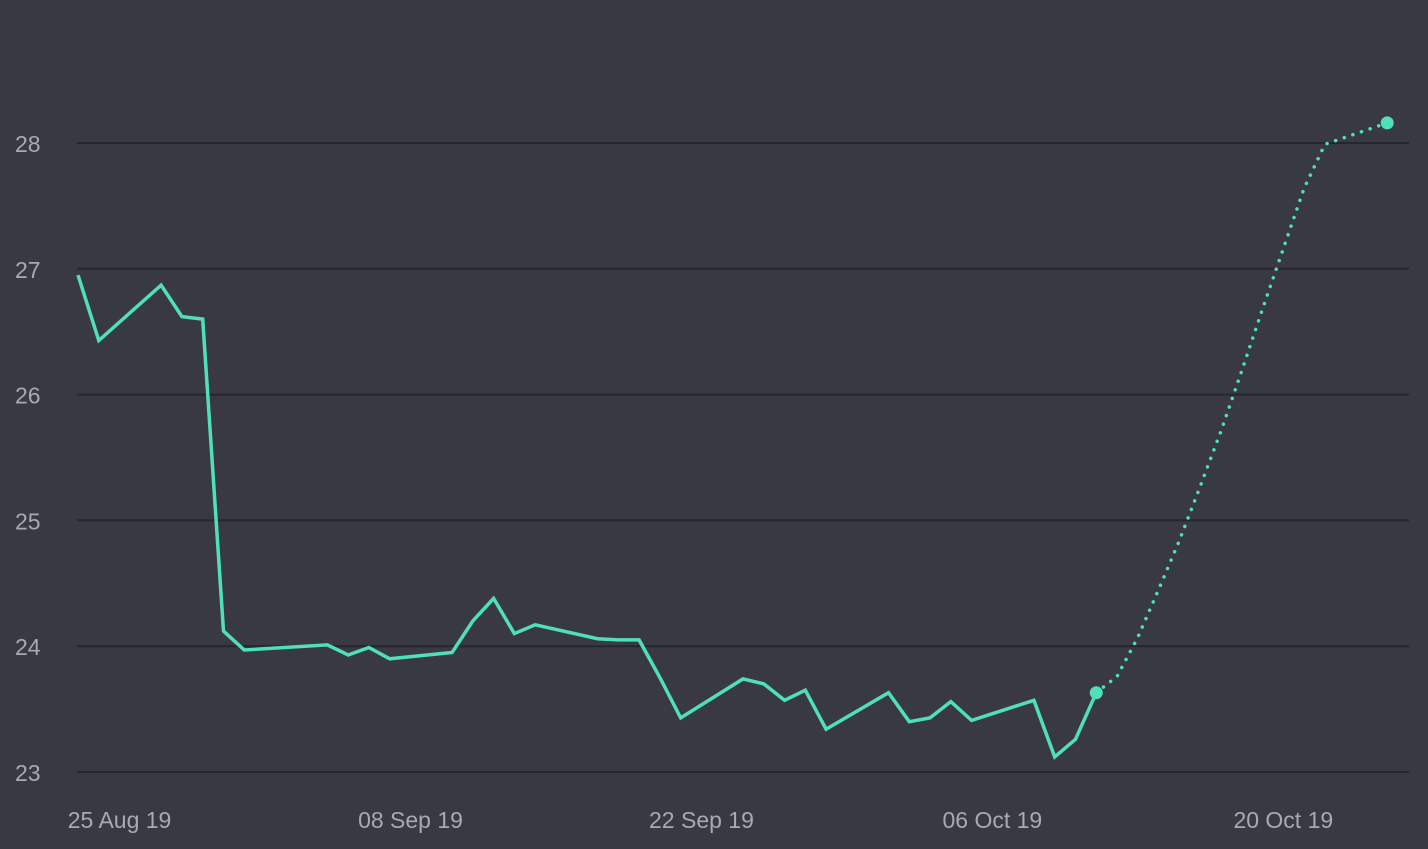 Image resolution: width=1428 pixels, height=849 pixels. Describe the element at coordinates (28, 647) in the screenshot. I see `y-tick-label: 24` at that location.